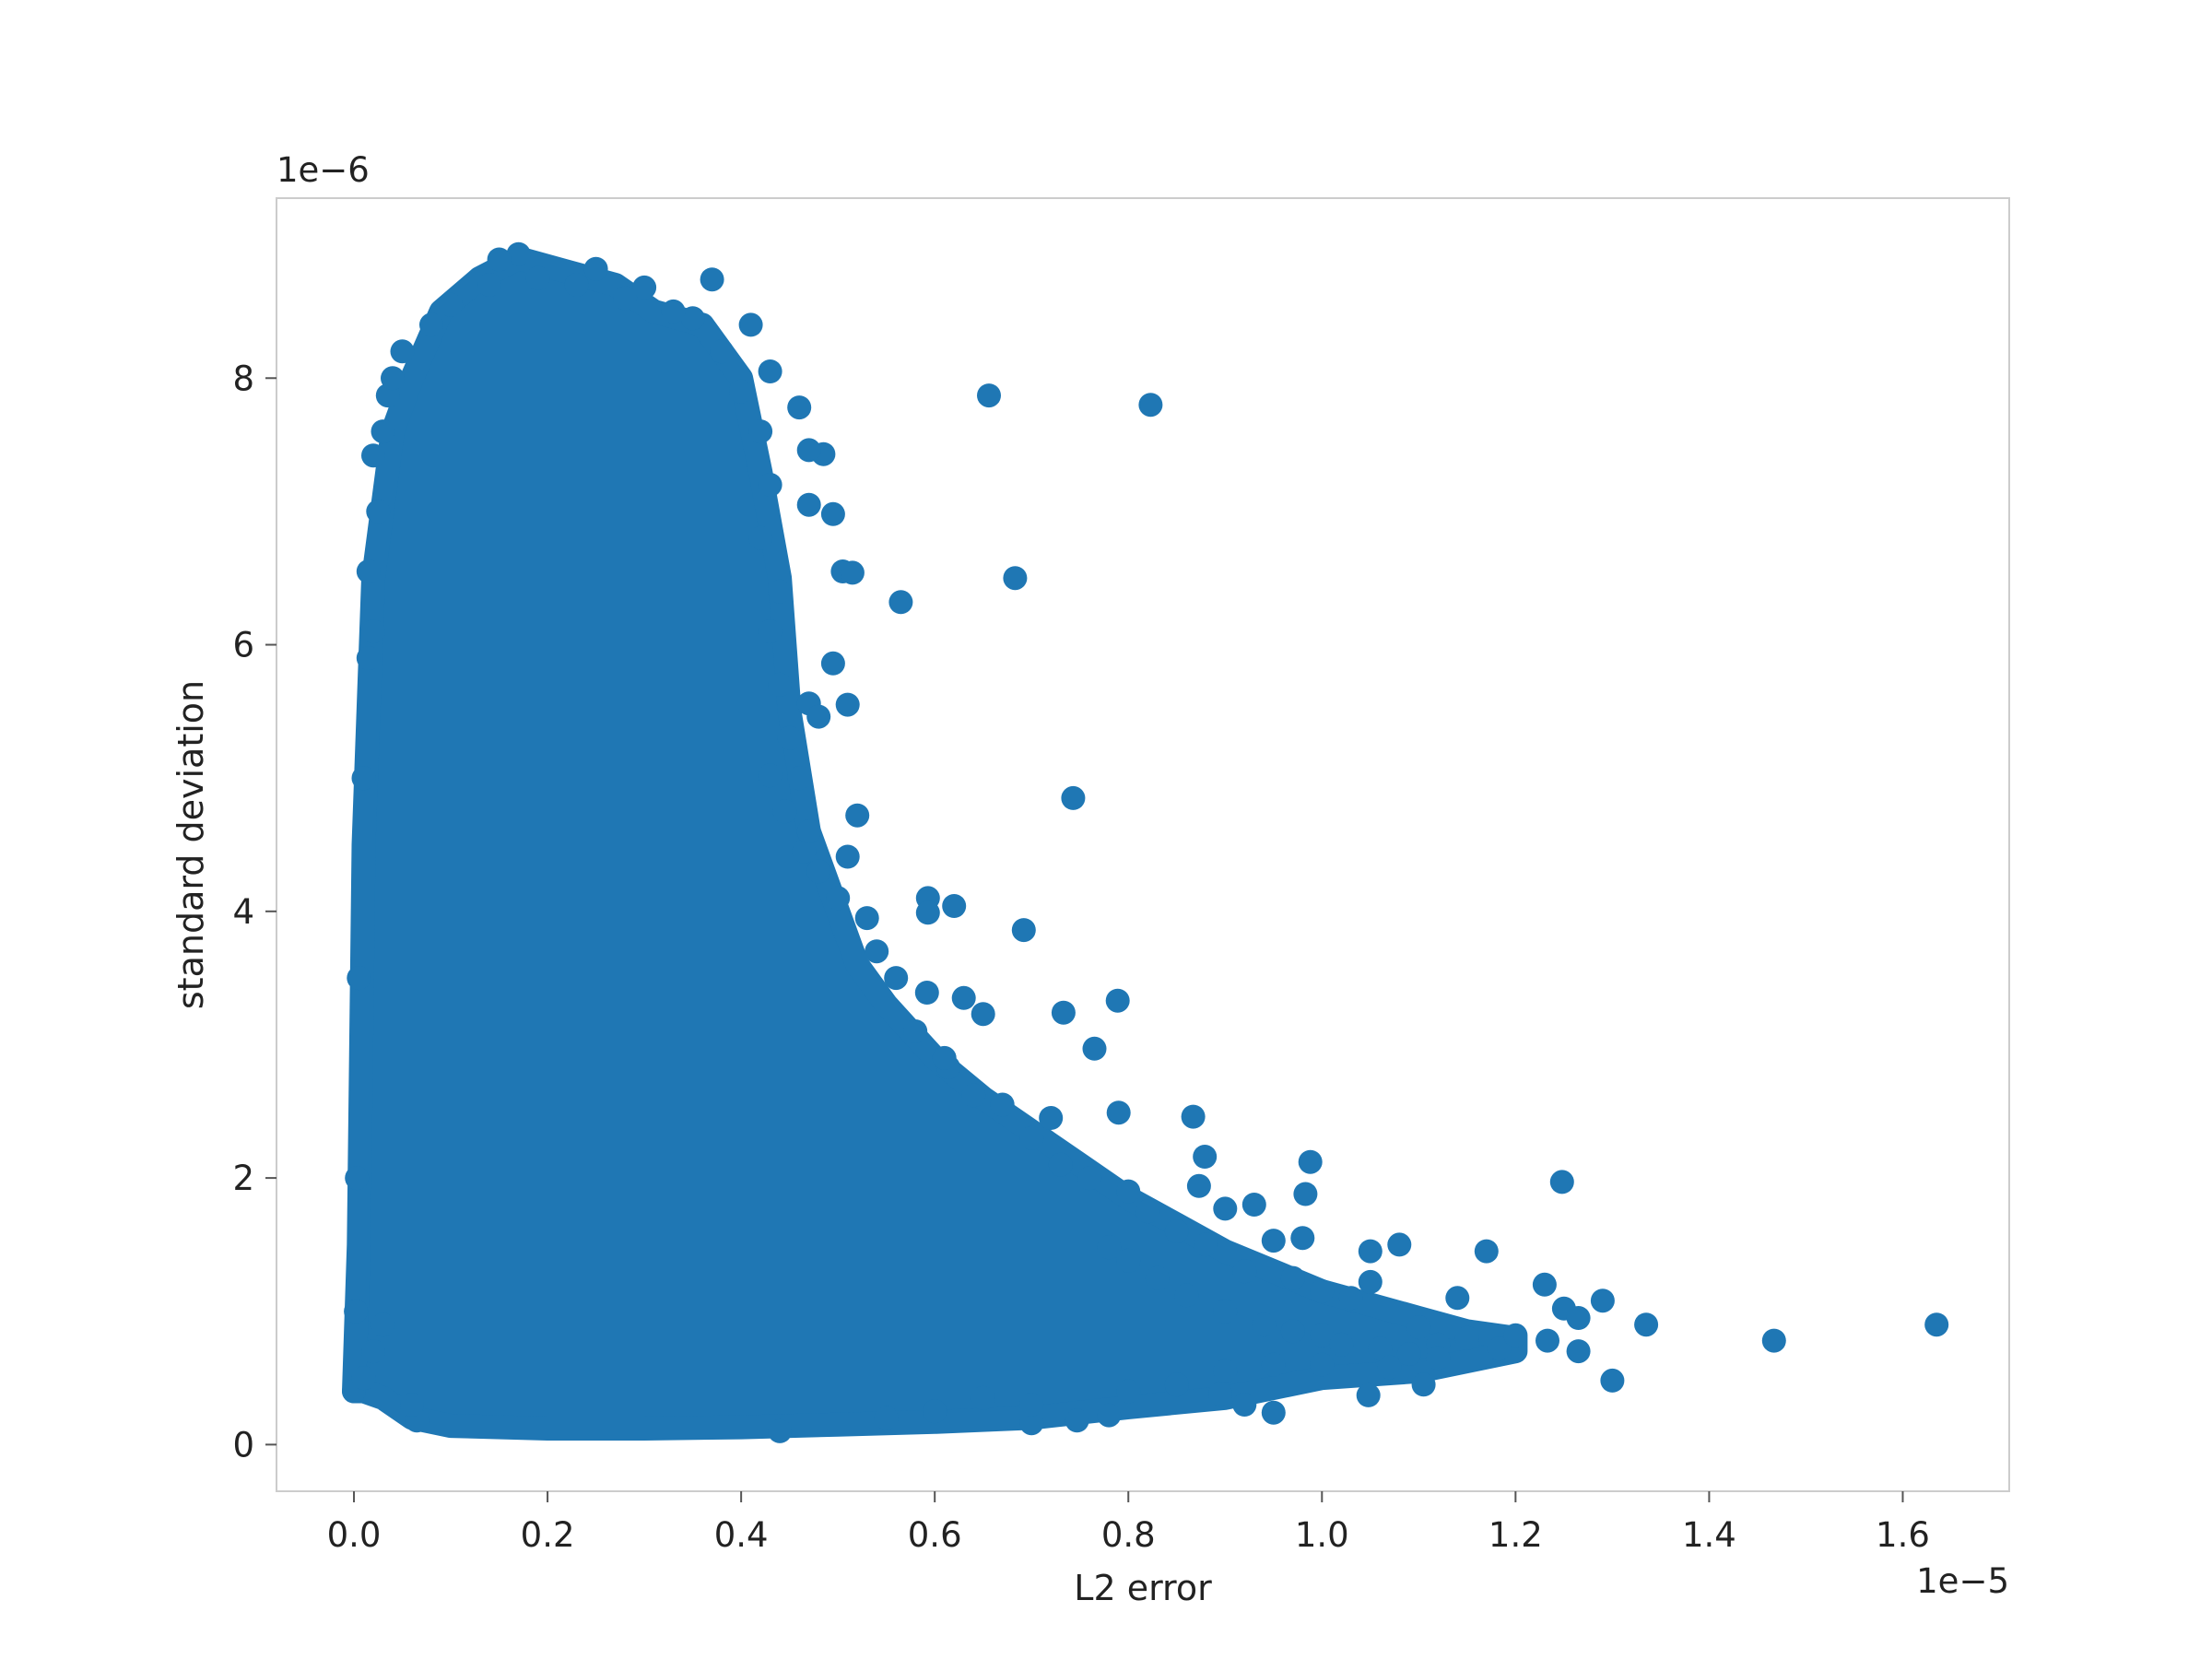 Image resolution: width=2212 pixels, height=1659 pixels. Describe the element at coordinates (1128, 1535) in the screenshot. I see `x-tick-label: 0.8` at that location.